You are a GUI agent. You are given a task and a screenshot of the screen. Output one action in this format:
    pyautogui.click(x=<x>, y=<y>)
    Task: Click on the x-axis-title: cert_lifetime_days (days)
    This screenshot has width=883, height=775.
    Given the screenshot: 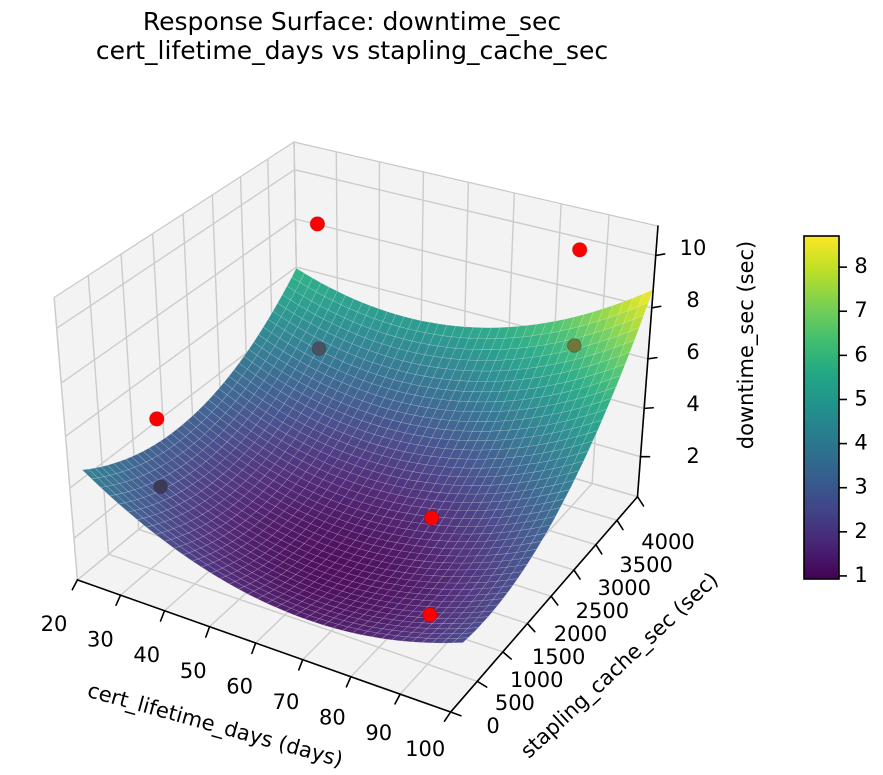 What is the action you would take?
    pyautogui.click(x=215, y=725)
    